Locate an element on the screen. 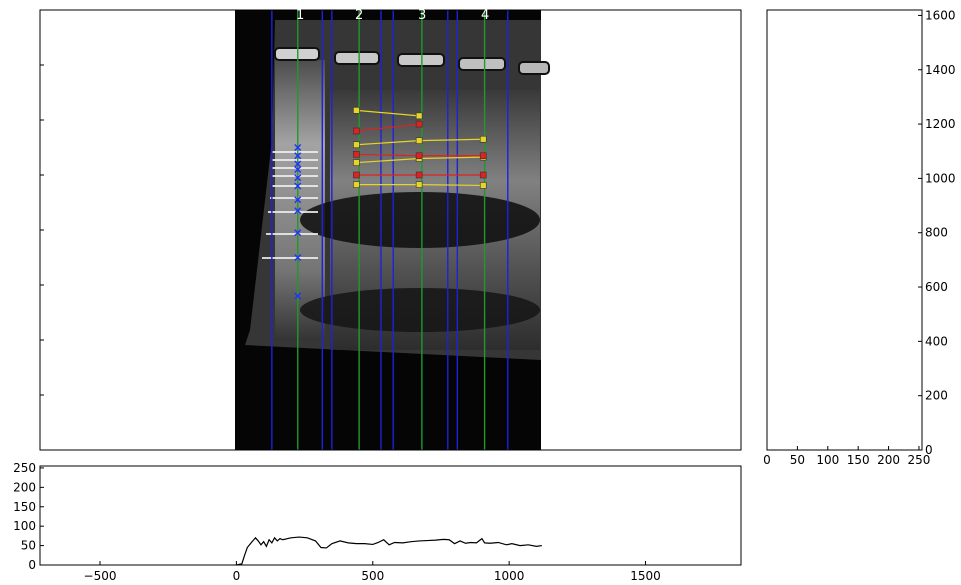  x-tick-label: 50 is located at coordinates (797, 460).